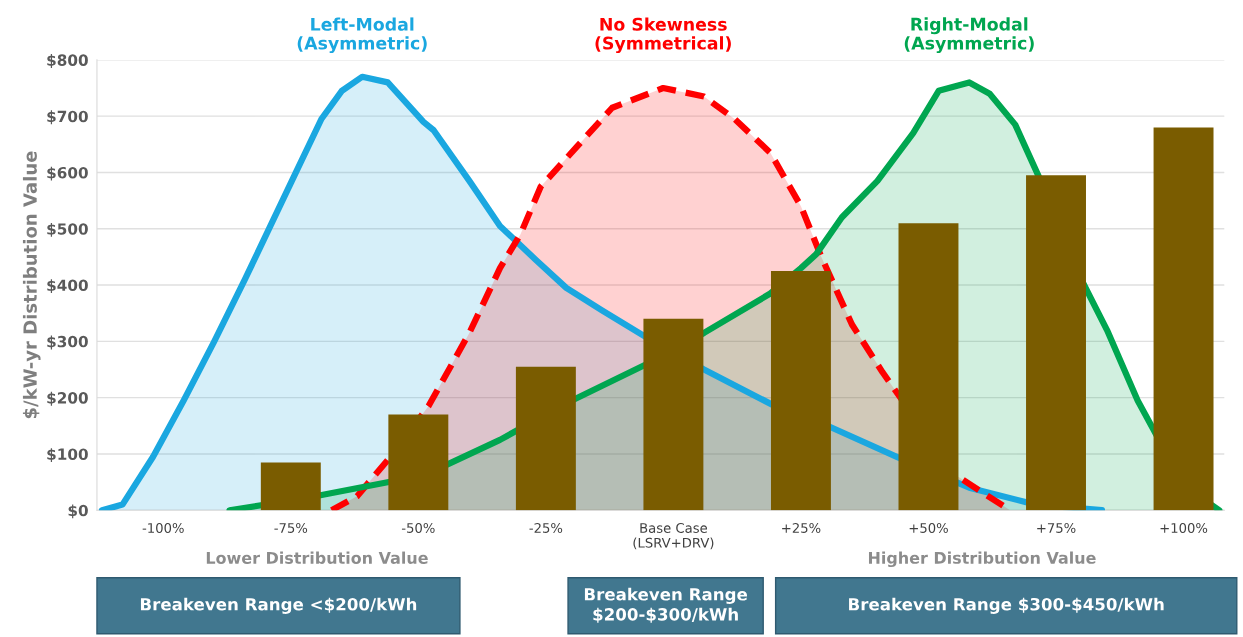 This screenshot has width=1243, height=637. I want to click on text: Lower Distribution Value, so click(317, 557).